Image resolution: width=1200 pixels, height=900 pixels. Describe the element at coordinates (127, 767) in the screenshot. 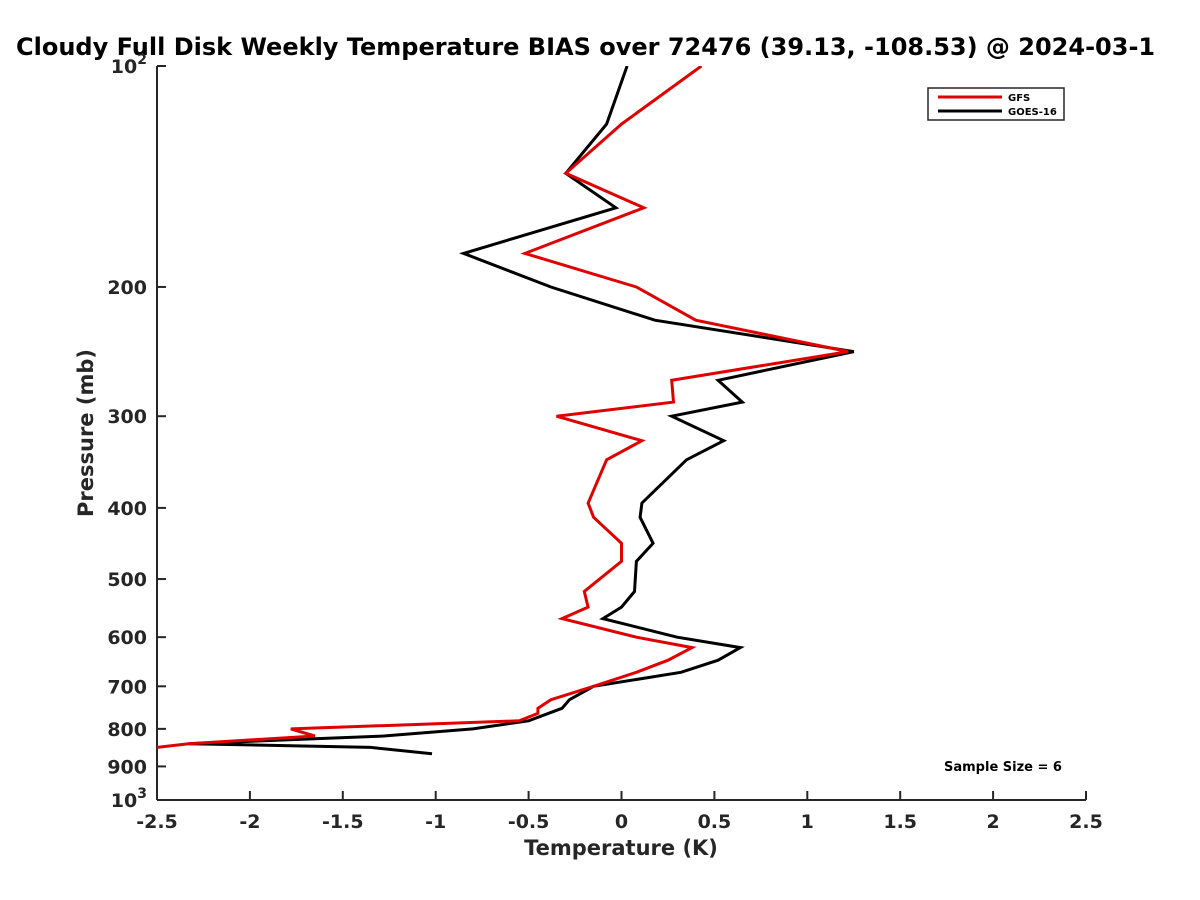

I see `y-tick-label: 900` at that location.